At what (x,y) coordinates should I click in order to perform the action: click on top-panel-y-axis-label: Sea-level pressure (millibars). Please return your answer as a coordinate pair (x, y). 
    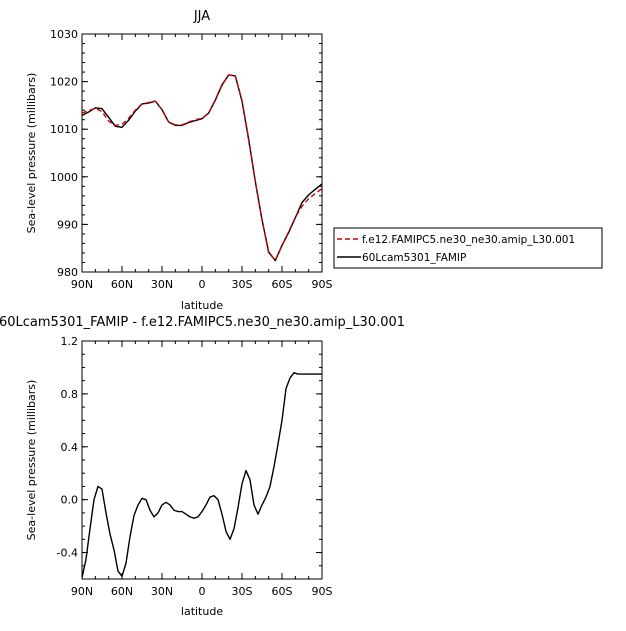
    Looking at the image, I should click on (31, 153).